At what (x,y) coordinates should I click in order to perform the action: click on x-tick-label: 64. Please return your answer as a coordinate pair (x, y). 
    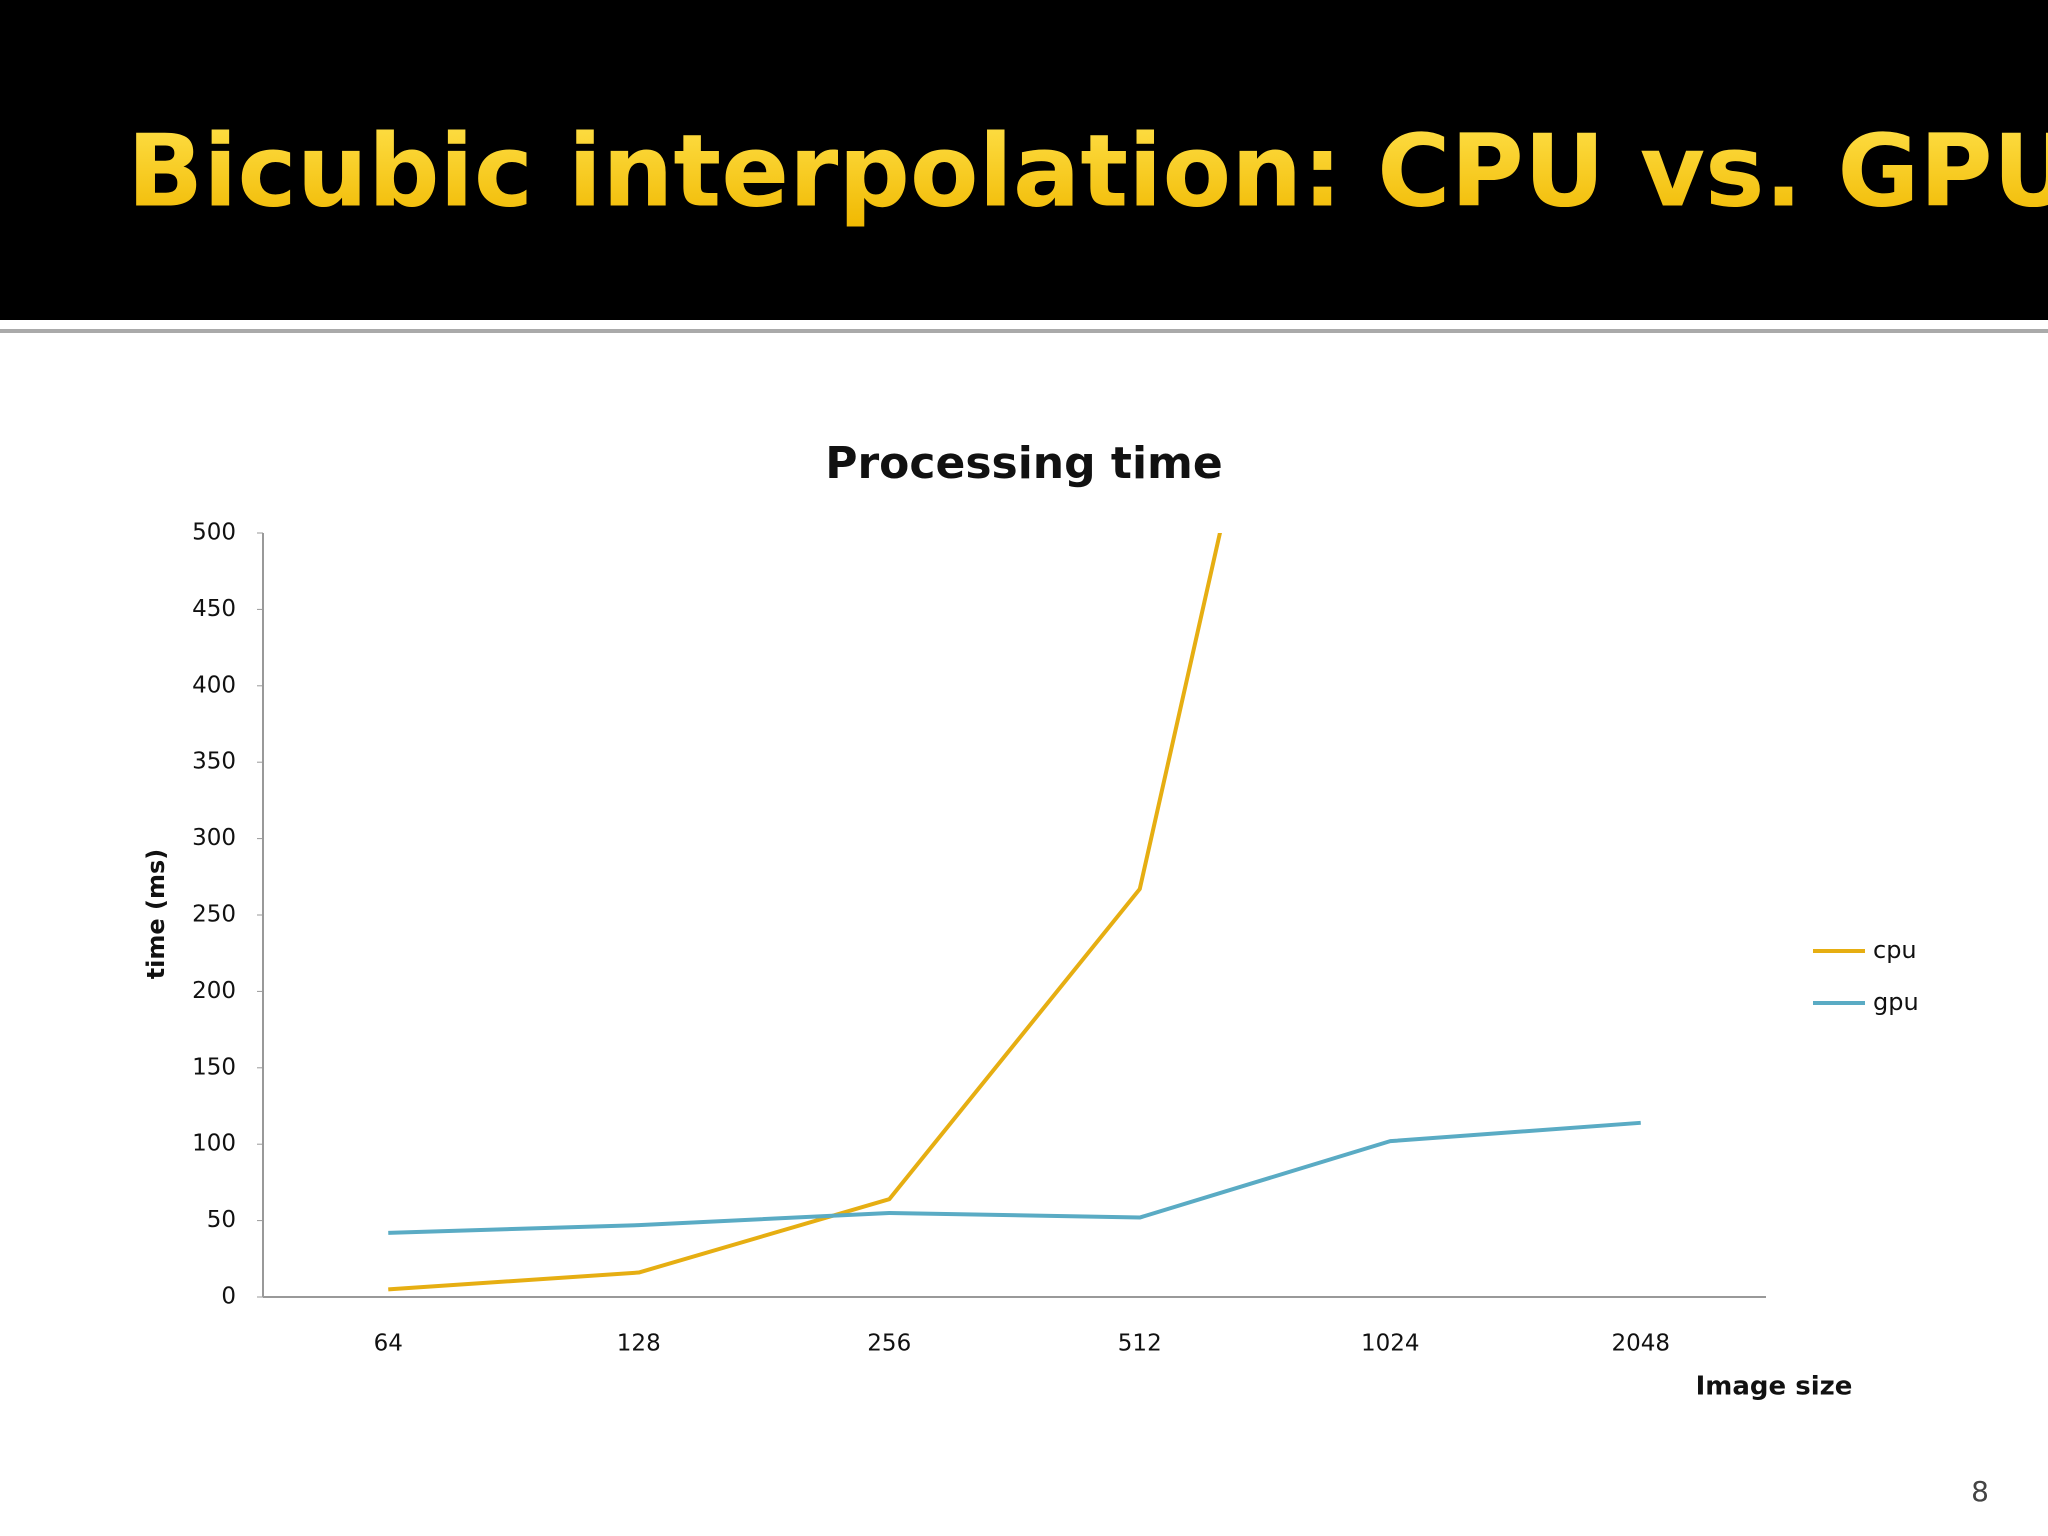
    Looking at the image, I should click on (388, 1344).